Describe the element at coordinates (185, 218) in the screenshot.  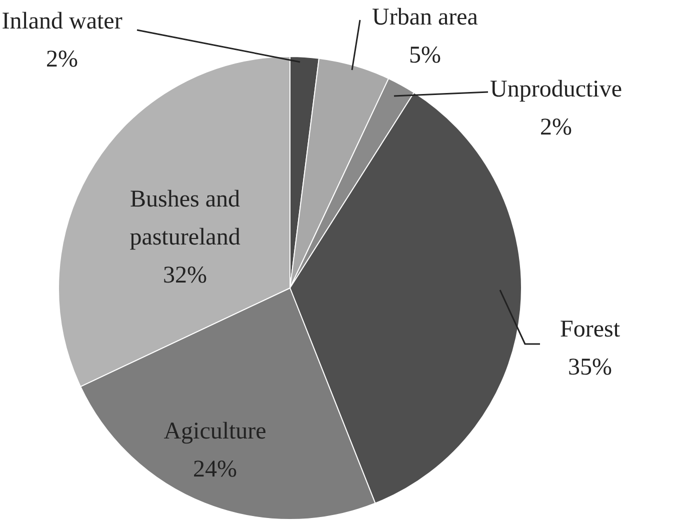
I see `slice-label: Bushes and pastureland` at that location.